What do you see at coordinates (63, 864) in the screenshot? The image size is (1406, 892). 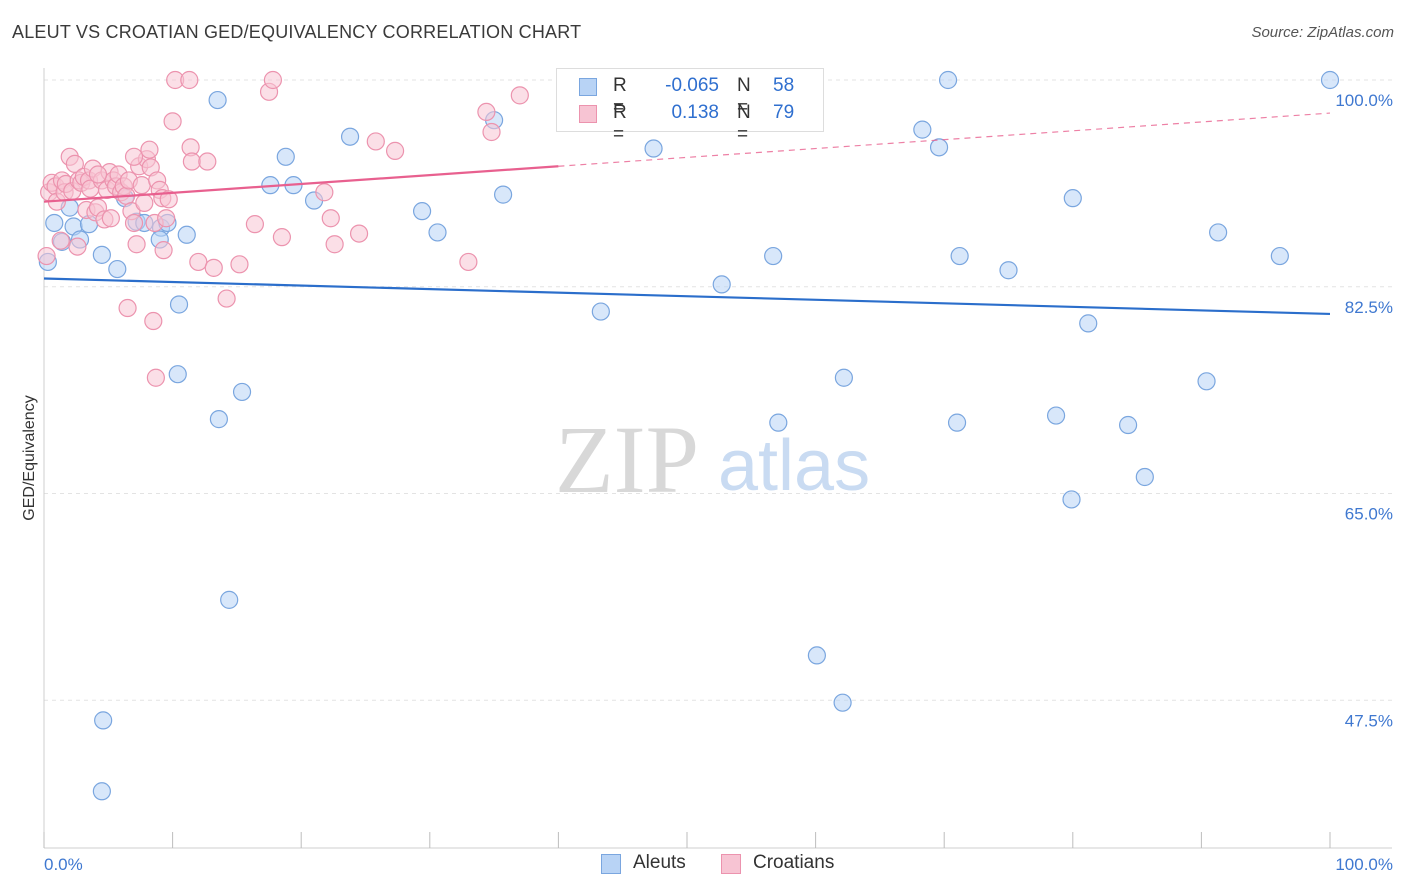 I see `x-tick-label-min: 0.0%` at bounding box center [63, 864].